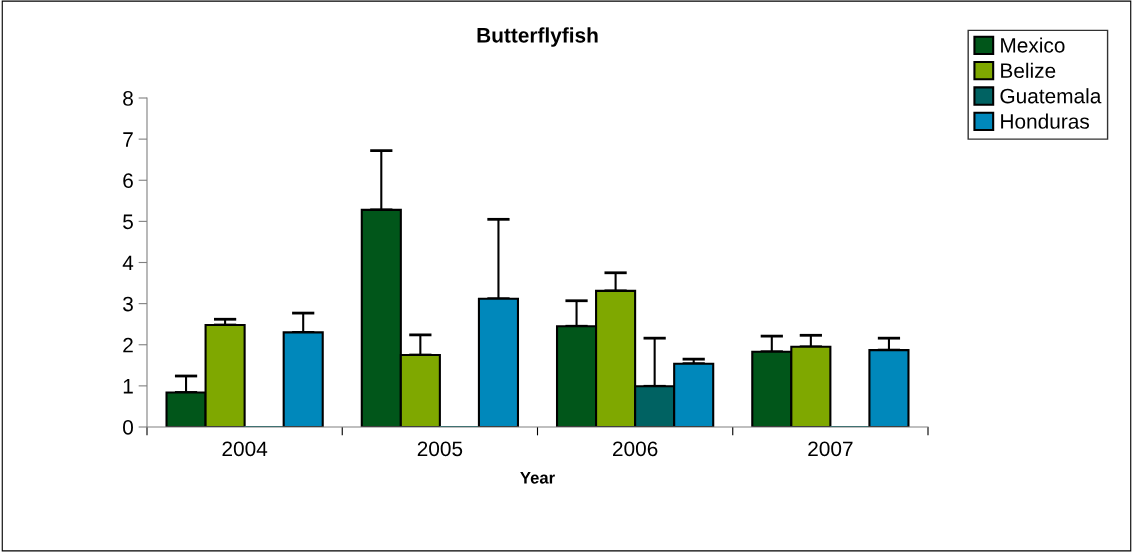  Describe the element at coordinates (128, 304) in the screenshot. I see `y-tick-label: 3` at that location.